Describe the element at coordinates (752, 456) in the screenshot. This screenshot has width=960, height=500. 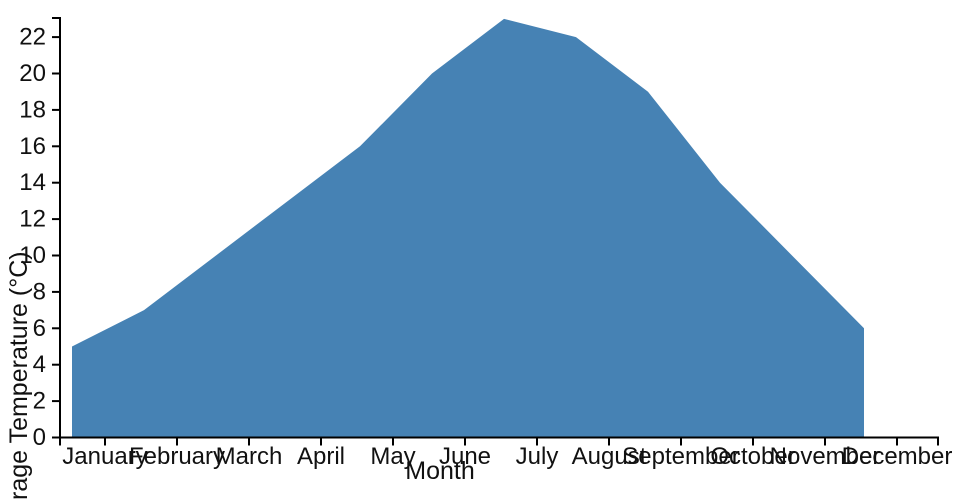
I see `x-tick-label-october: October` at that location.